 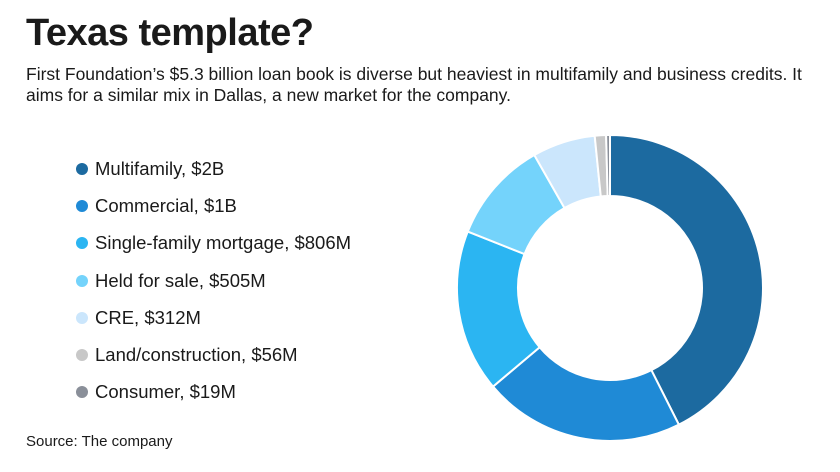 What do you see at coordinates (99, 441) in the screenshot?
I see `source-note: Source: The company` at bounding box center [99, 441].